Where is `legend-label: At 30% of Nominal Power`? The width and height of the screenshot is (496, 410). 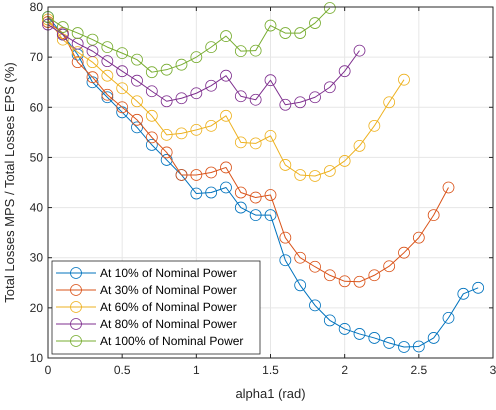
legend-label: At 30% of Nominal Power is located at coordinates (168, 290).